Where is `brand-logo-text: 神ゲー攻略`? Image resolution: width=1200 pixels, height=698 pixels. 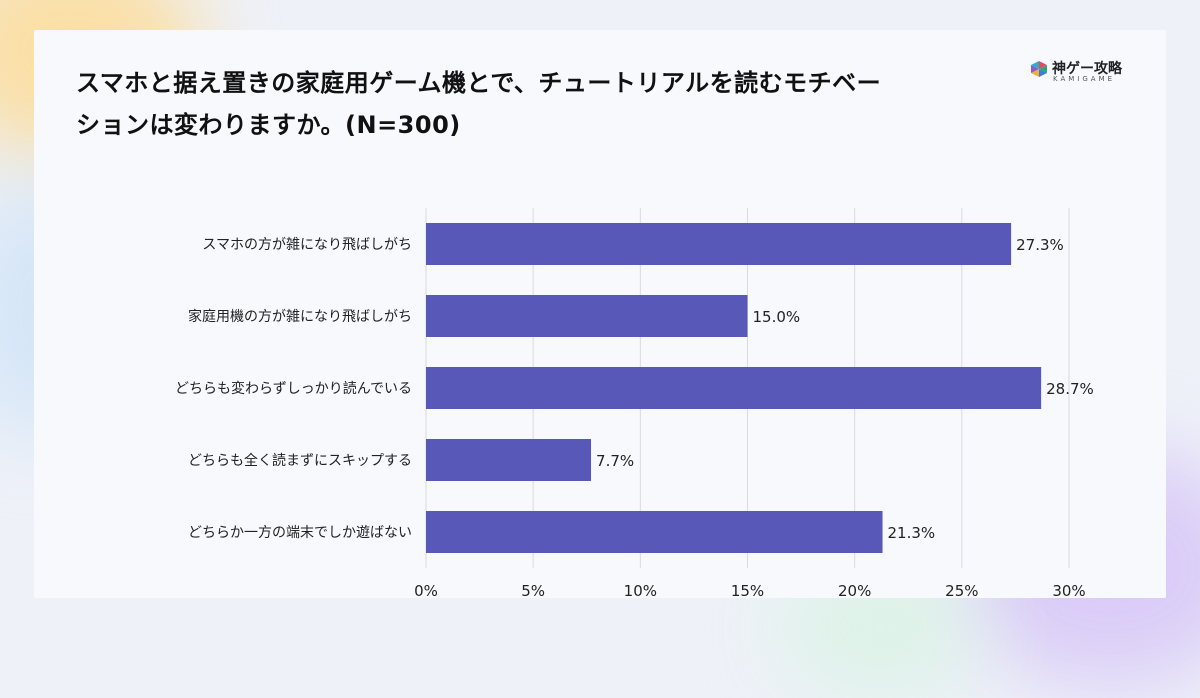
brand-logo-text: 神ゲー攻略 is located at coordinates (1087, 69).